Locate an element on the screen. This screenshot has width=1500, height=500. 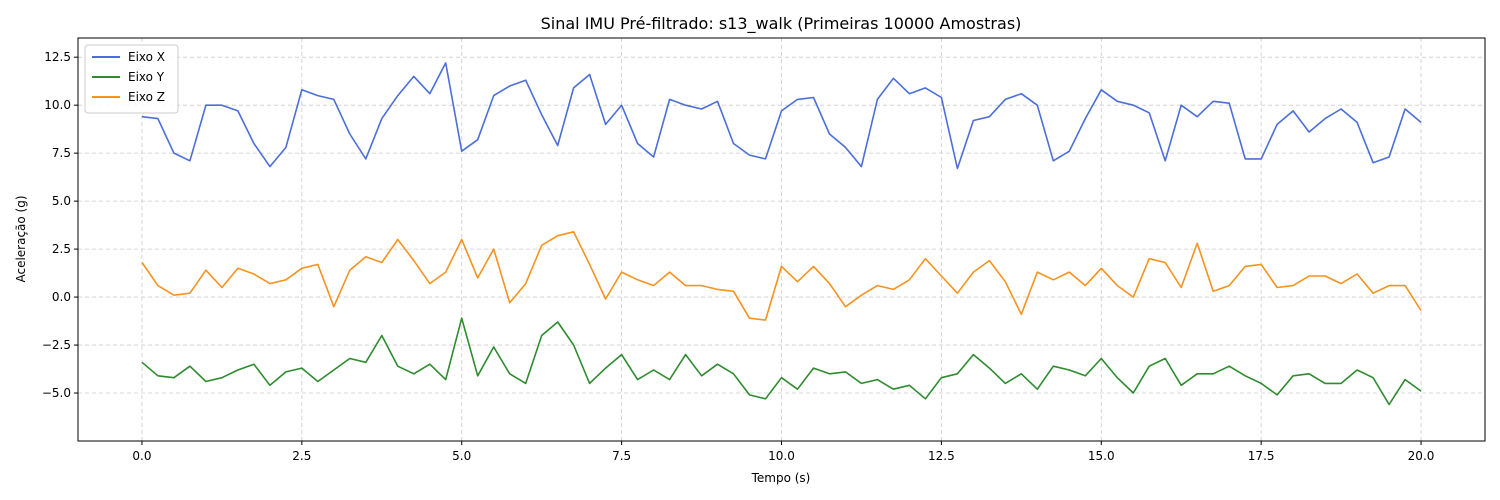
x-axis: 0.0 2.5 5.0 7.5 10.0 12.5 15.0 17.5 20.0 is located at coordinates (783, 452).